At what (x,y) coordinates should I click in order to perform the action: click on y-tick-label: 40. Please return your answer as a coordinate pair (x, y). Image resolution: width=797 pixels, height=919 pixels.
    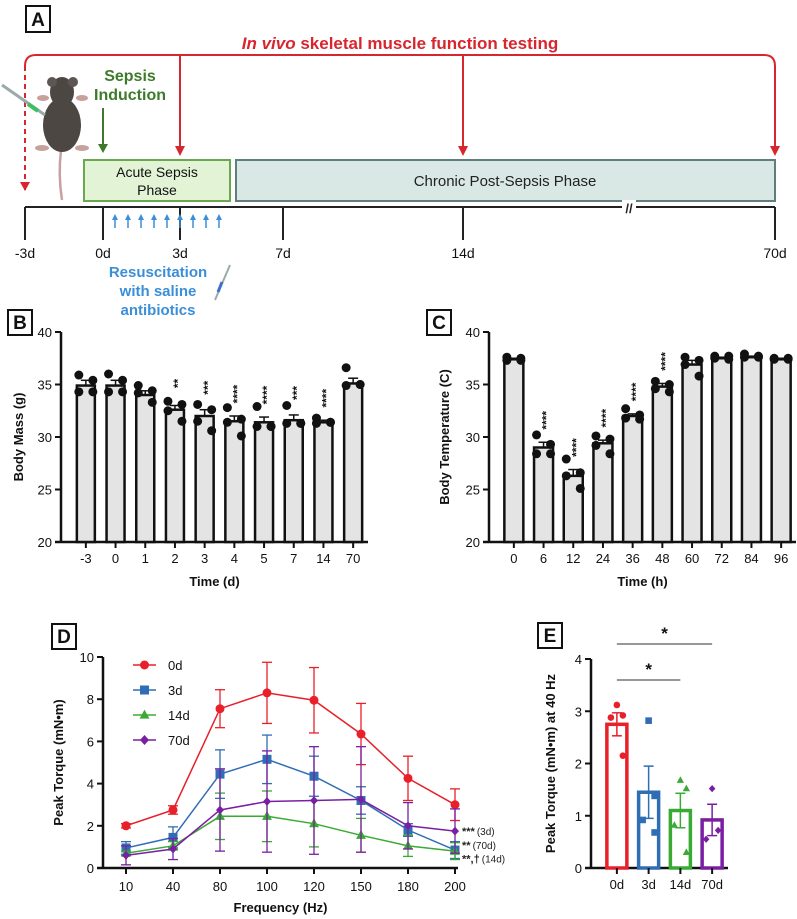
    Looking at the image, I should click on (45, 332).